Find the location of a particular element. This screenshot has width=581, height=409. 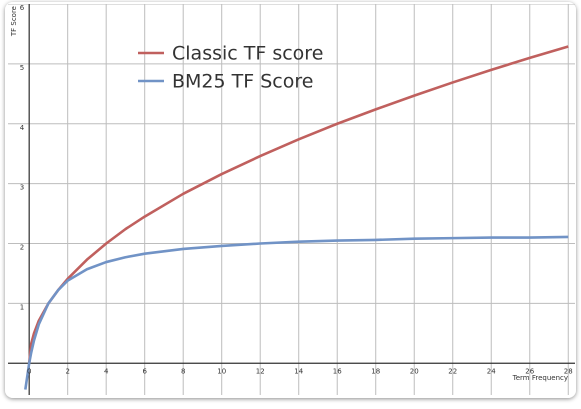

x-tick-label: 12 is located at coordinates (260, 371).